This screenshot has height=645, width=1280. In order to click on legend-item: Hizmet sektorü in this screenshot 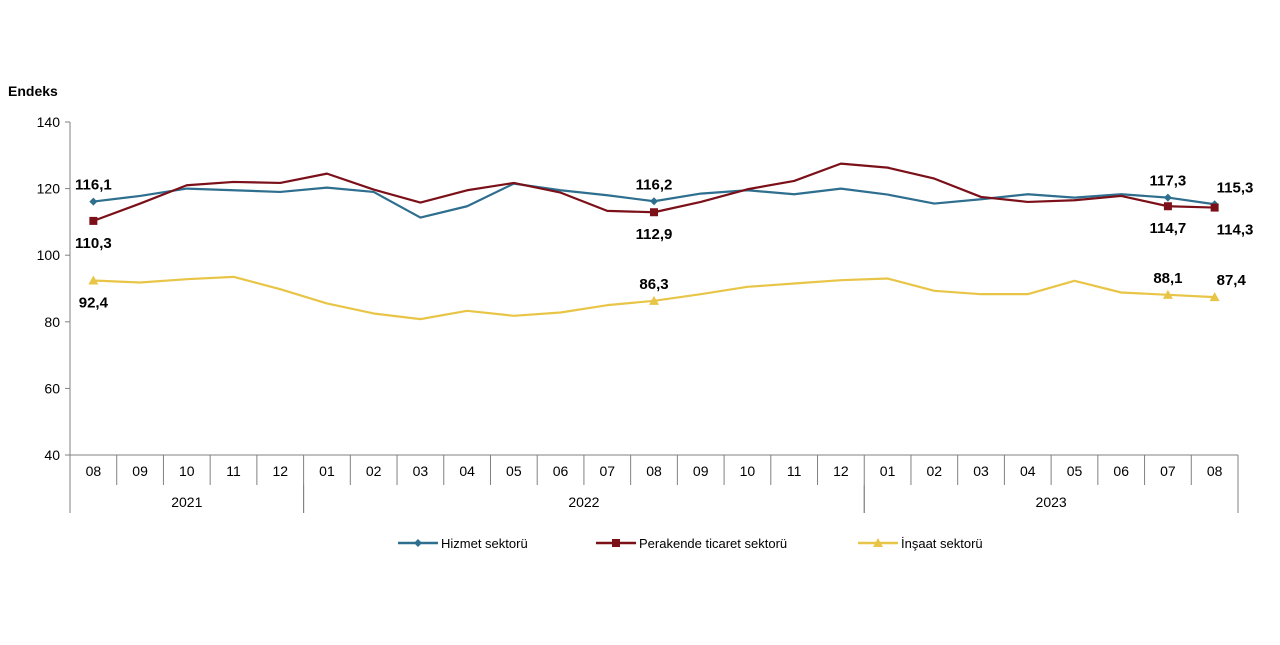, I will do `click(463, 543)`.